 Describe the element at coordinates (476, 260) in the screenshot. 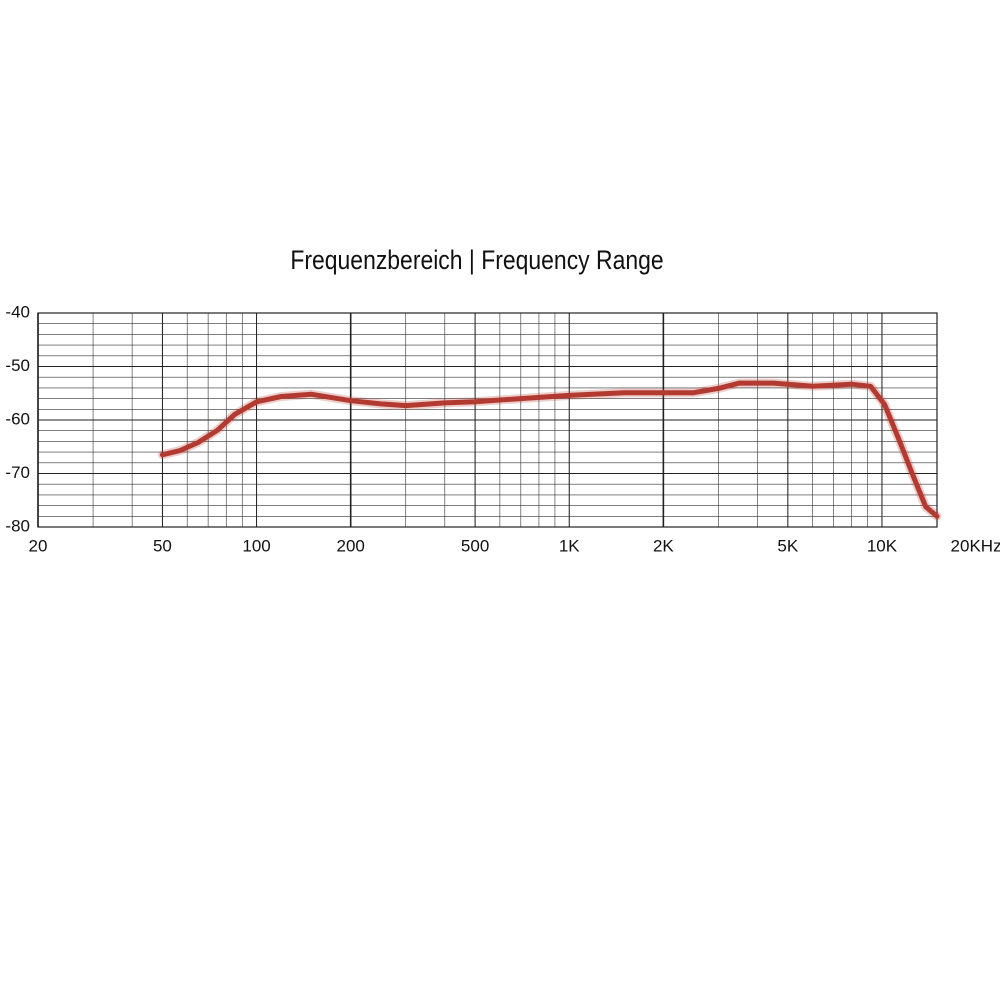

I see `chart-title: Frequenzbereich | Frequency Range` at that location.